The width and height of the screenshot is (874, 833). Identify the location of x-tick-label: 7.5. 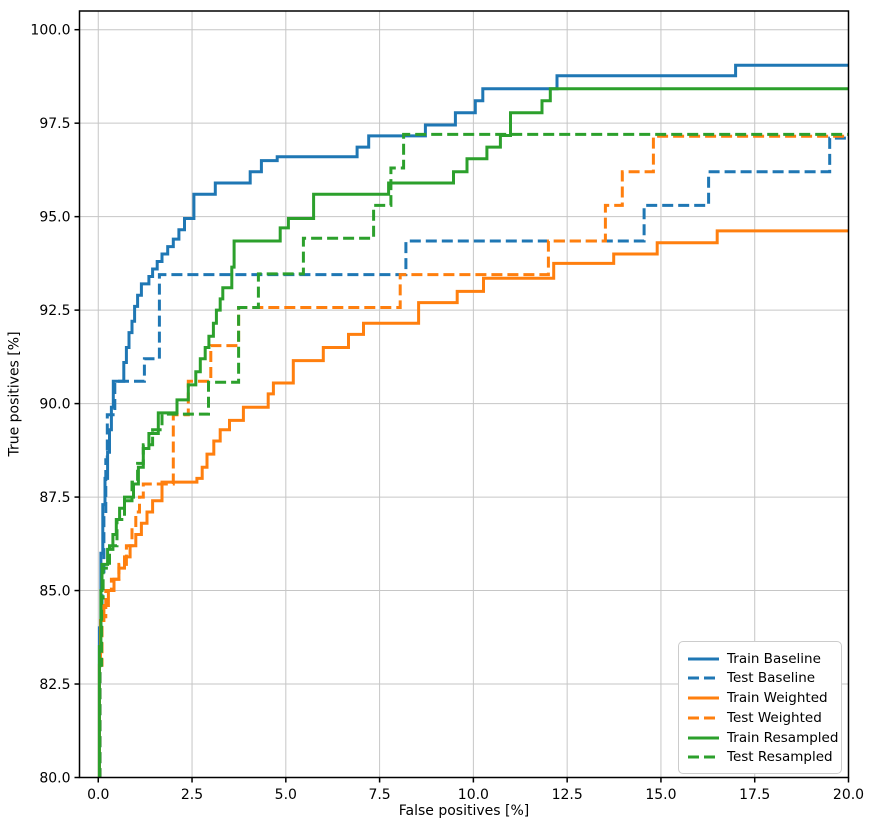
(379, 795).